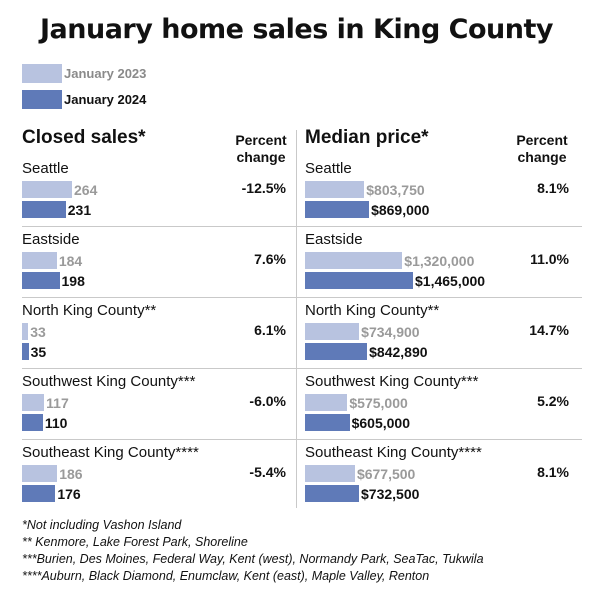  Describe the element at coordinates (393, 452) in the screenshot. I see `region-label-price: Southeast King County****` at that location.